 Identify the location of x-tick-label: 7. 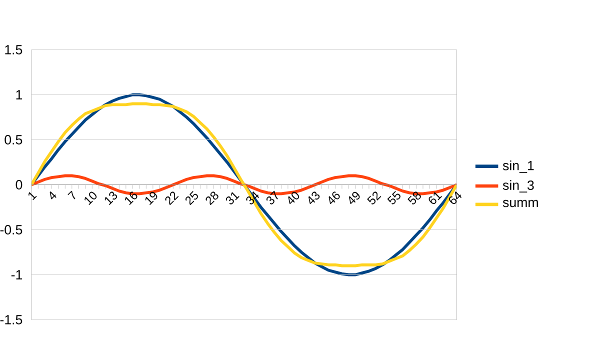
(72, 195).